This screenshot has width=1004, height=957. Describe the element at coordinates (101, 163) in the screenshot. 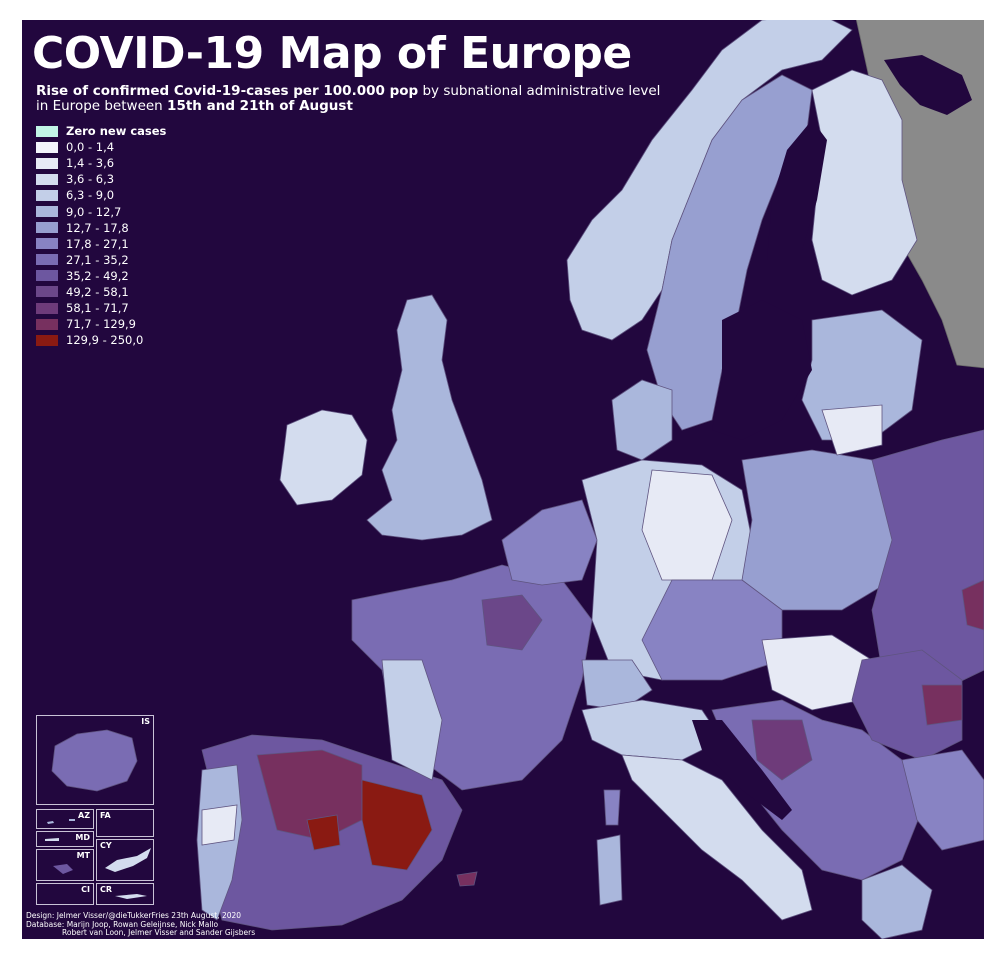

I see `legend-item: 1,4 - 3,6` at that location.